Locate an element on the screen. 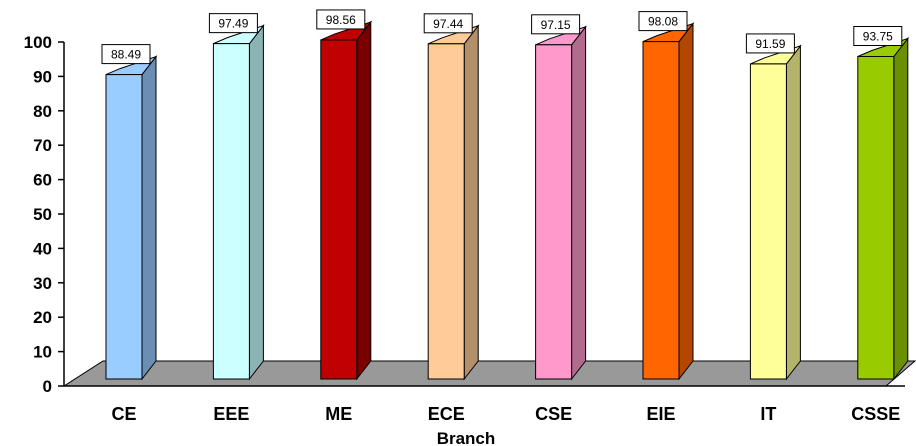  x-tick-label: CE is located at coordinates (123, 414).